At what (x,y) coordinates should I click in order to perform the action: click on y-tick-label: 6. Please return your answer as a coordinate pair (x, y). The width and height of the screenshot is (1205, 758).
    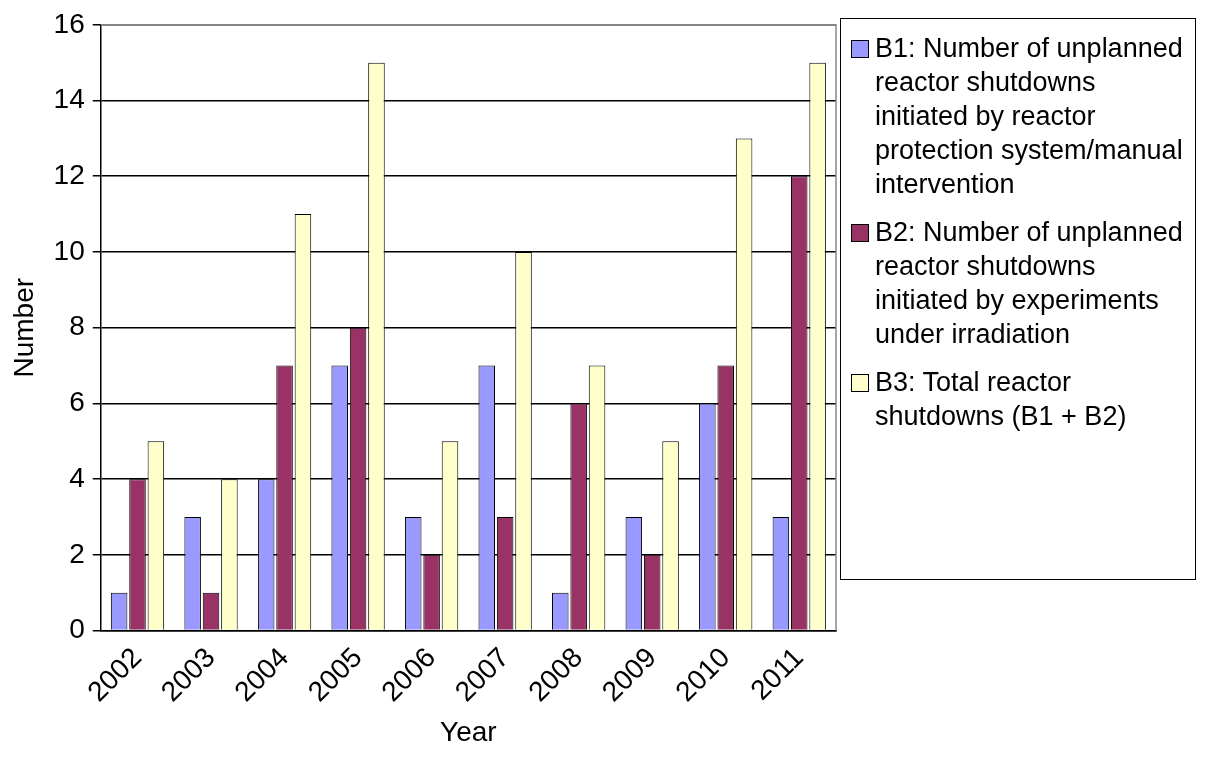
    Looking at the image, I should click on (77, 402).